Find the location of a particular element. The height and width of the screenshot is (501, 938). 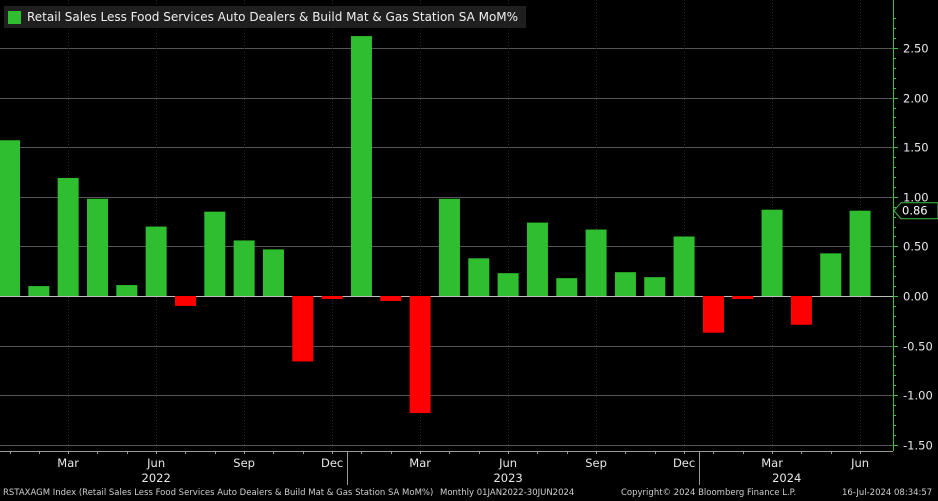

y-tick-label: 1.00 is located at coordinates (916, 198).